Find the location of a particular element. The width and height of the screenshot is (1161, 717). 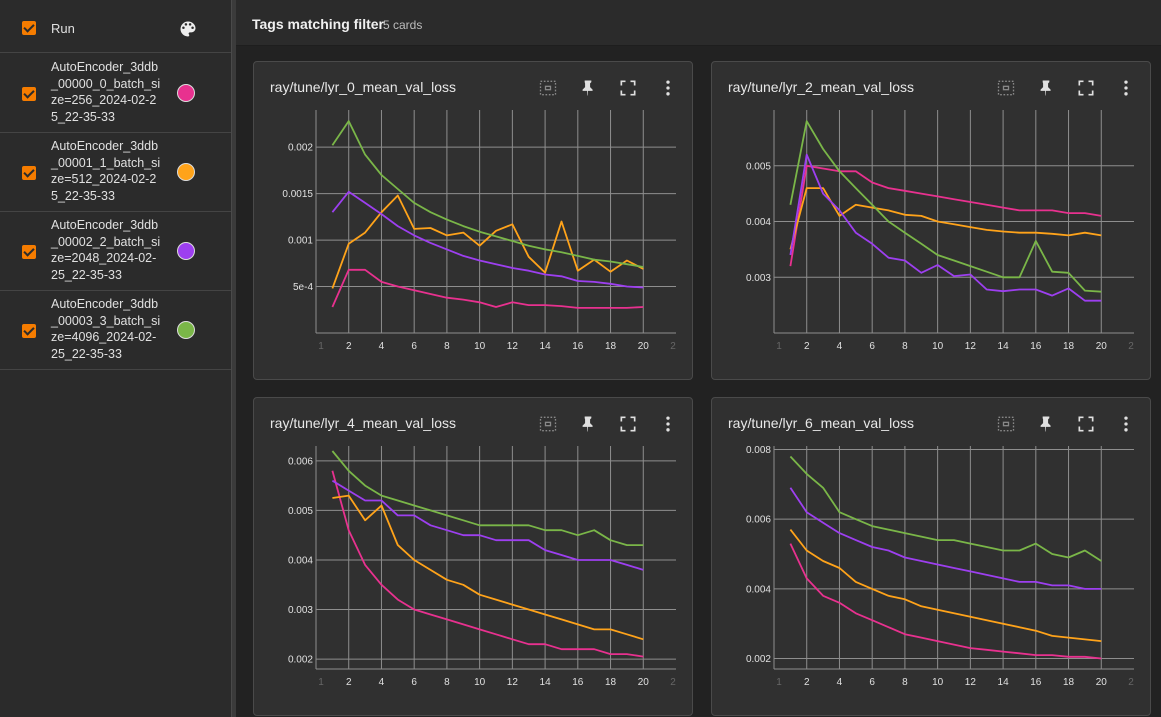

select-all-checkbox is located at coordinates (29, 28).